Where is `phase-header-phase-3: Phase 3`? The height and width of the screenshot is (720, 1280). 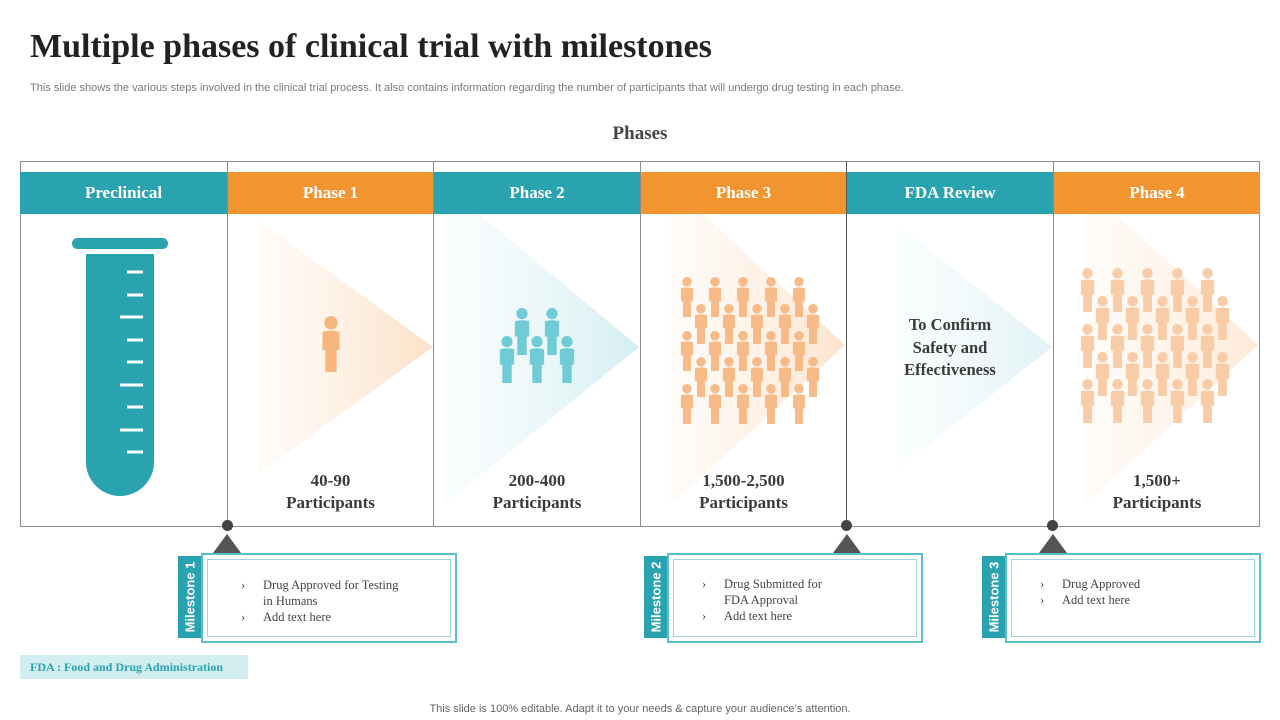 phase-header-phase-3: Phase 3 is located at coordinates (743, 193).